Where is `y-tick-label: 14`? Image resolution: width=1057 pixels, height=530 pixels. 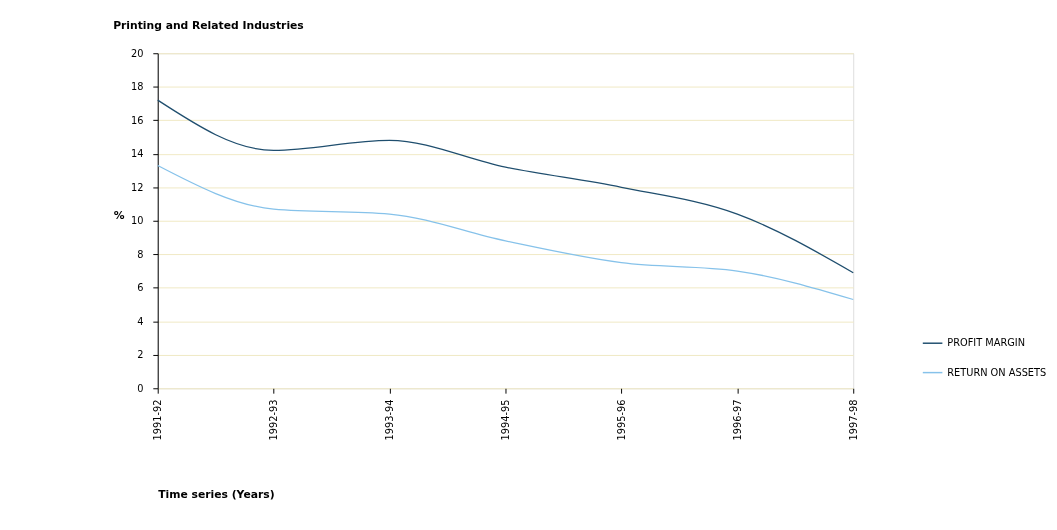
y-tick-label: 14 is located at coordinates (137, 154).